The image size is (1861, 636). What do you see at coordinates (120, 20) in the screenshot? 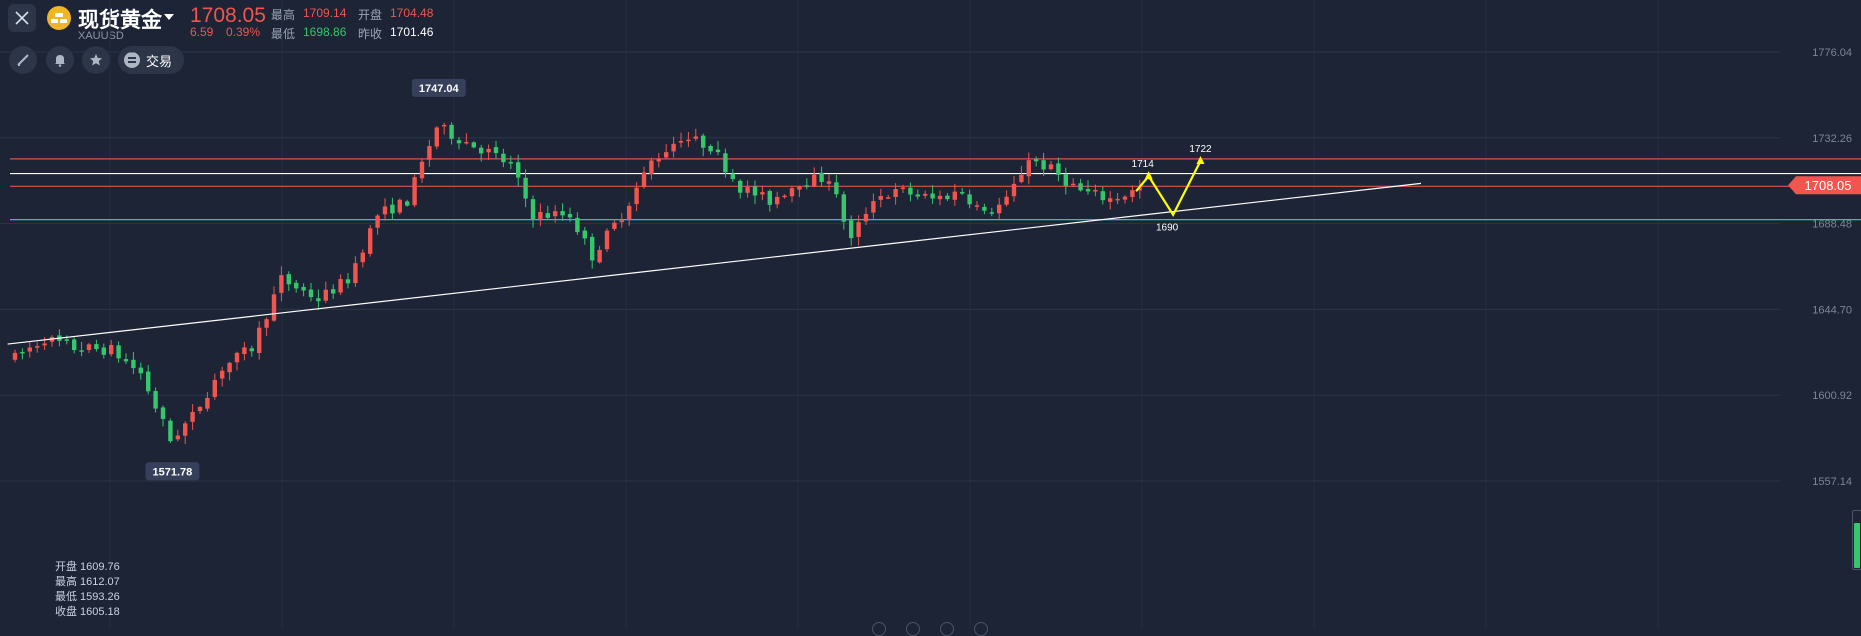
I see `instrument-name: 现货黄金` at bounding box center [120, 20].